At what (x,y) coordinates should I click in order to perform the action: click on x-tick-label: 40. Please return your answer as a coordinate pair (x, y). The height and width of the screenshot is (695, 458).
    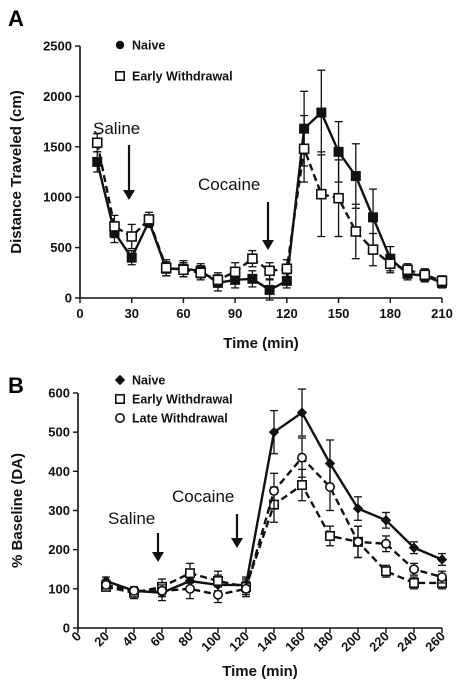
    Looking at the image, I should click on (129, 639).